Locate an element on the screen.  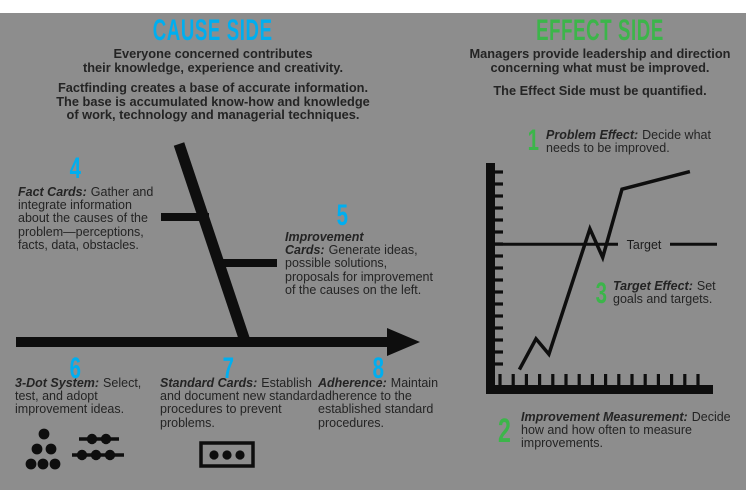
effect-chart is located at coordinates (601, 278).